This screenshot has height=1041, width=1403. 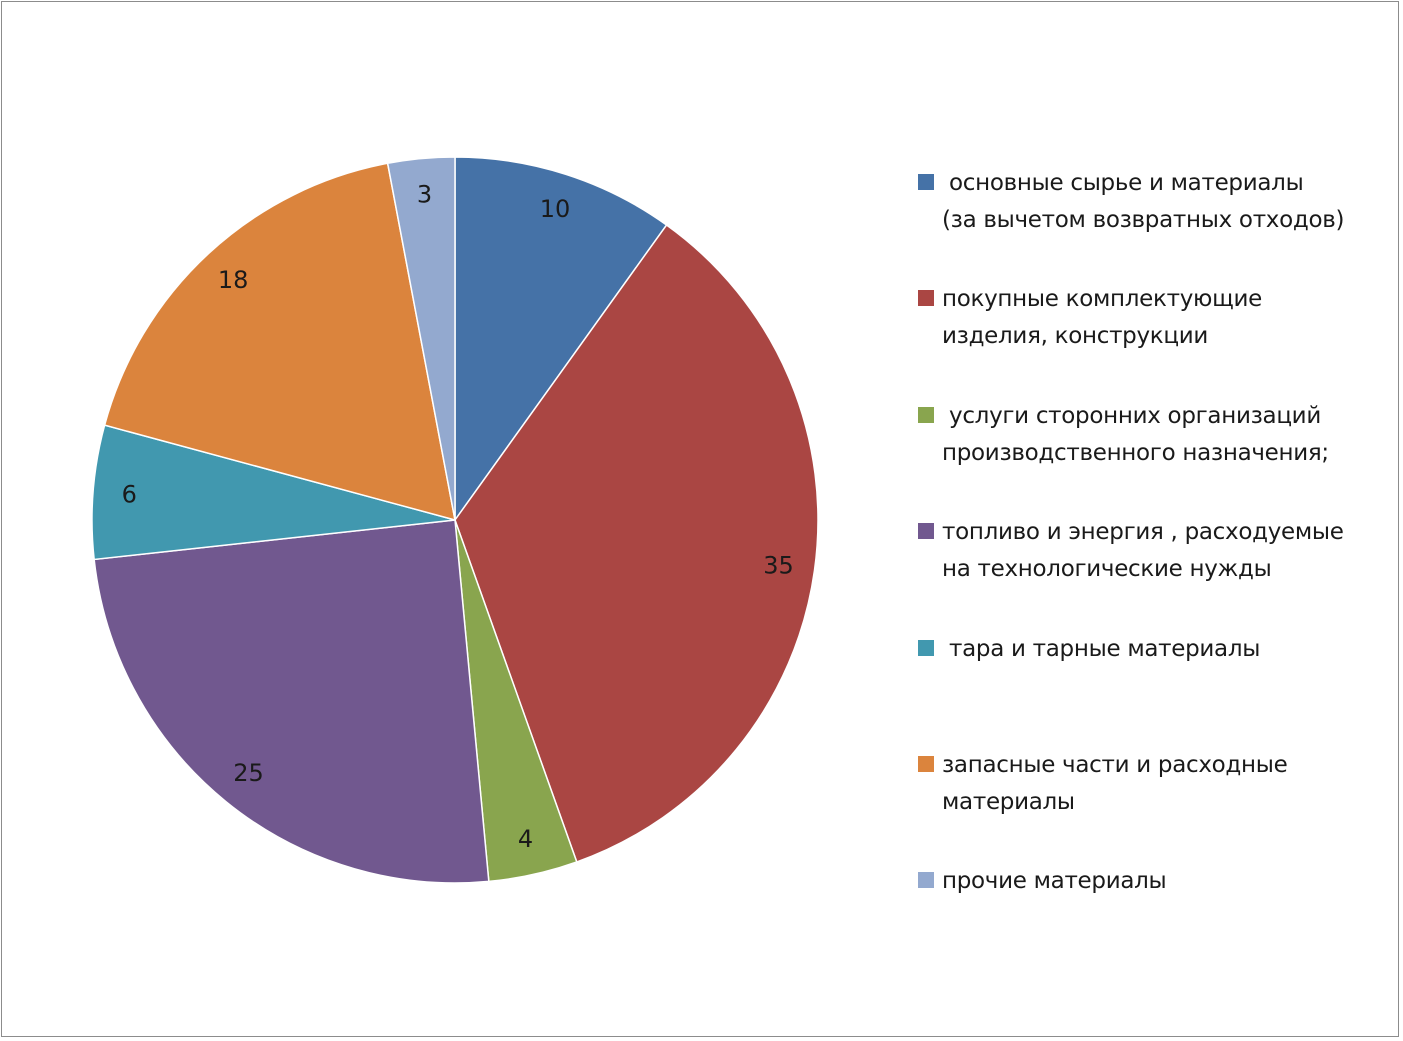 I want to click on data-label-6: 3, so click(x=424, y=195).